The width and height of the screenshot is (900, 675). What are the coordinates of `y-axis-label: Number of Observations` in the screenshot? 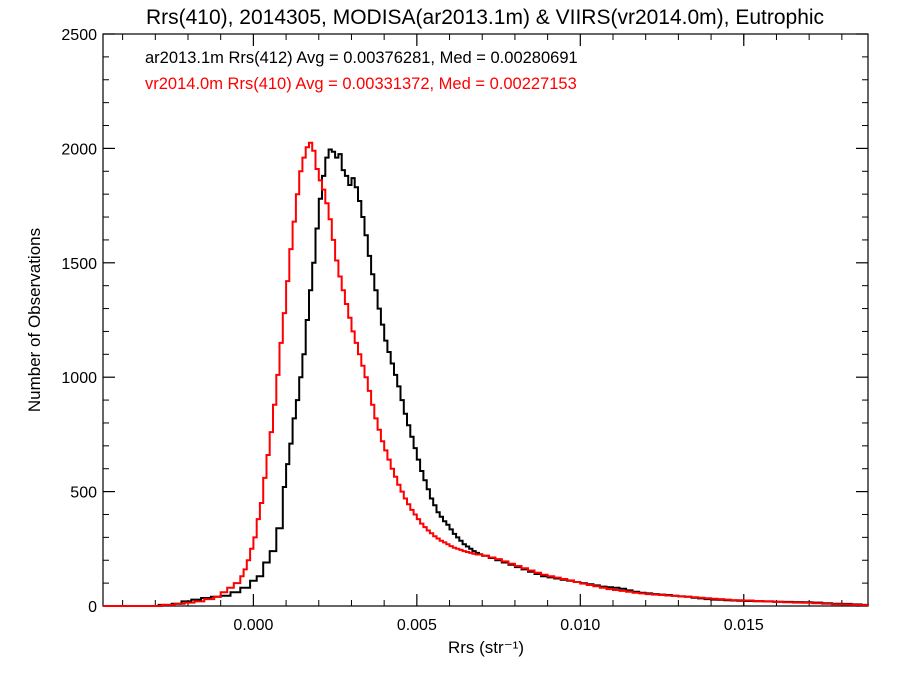 It's located at (34, 320).